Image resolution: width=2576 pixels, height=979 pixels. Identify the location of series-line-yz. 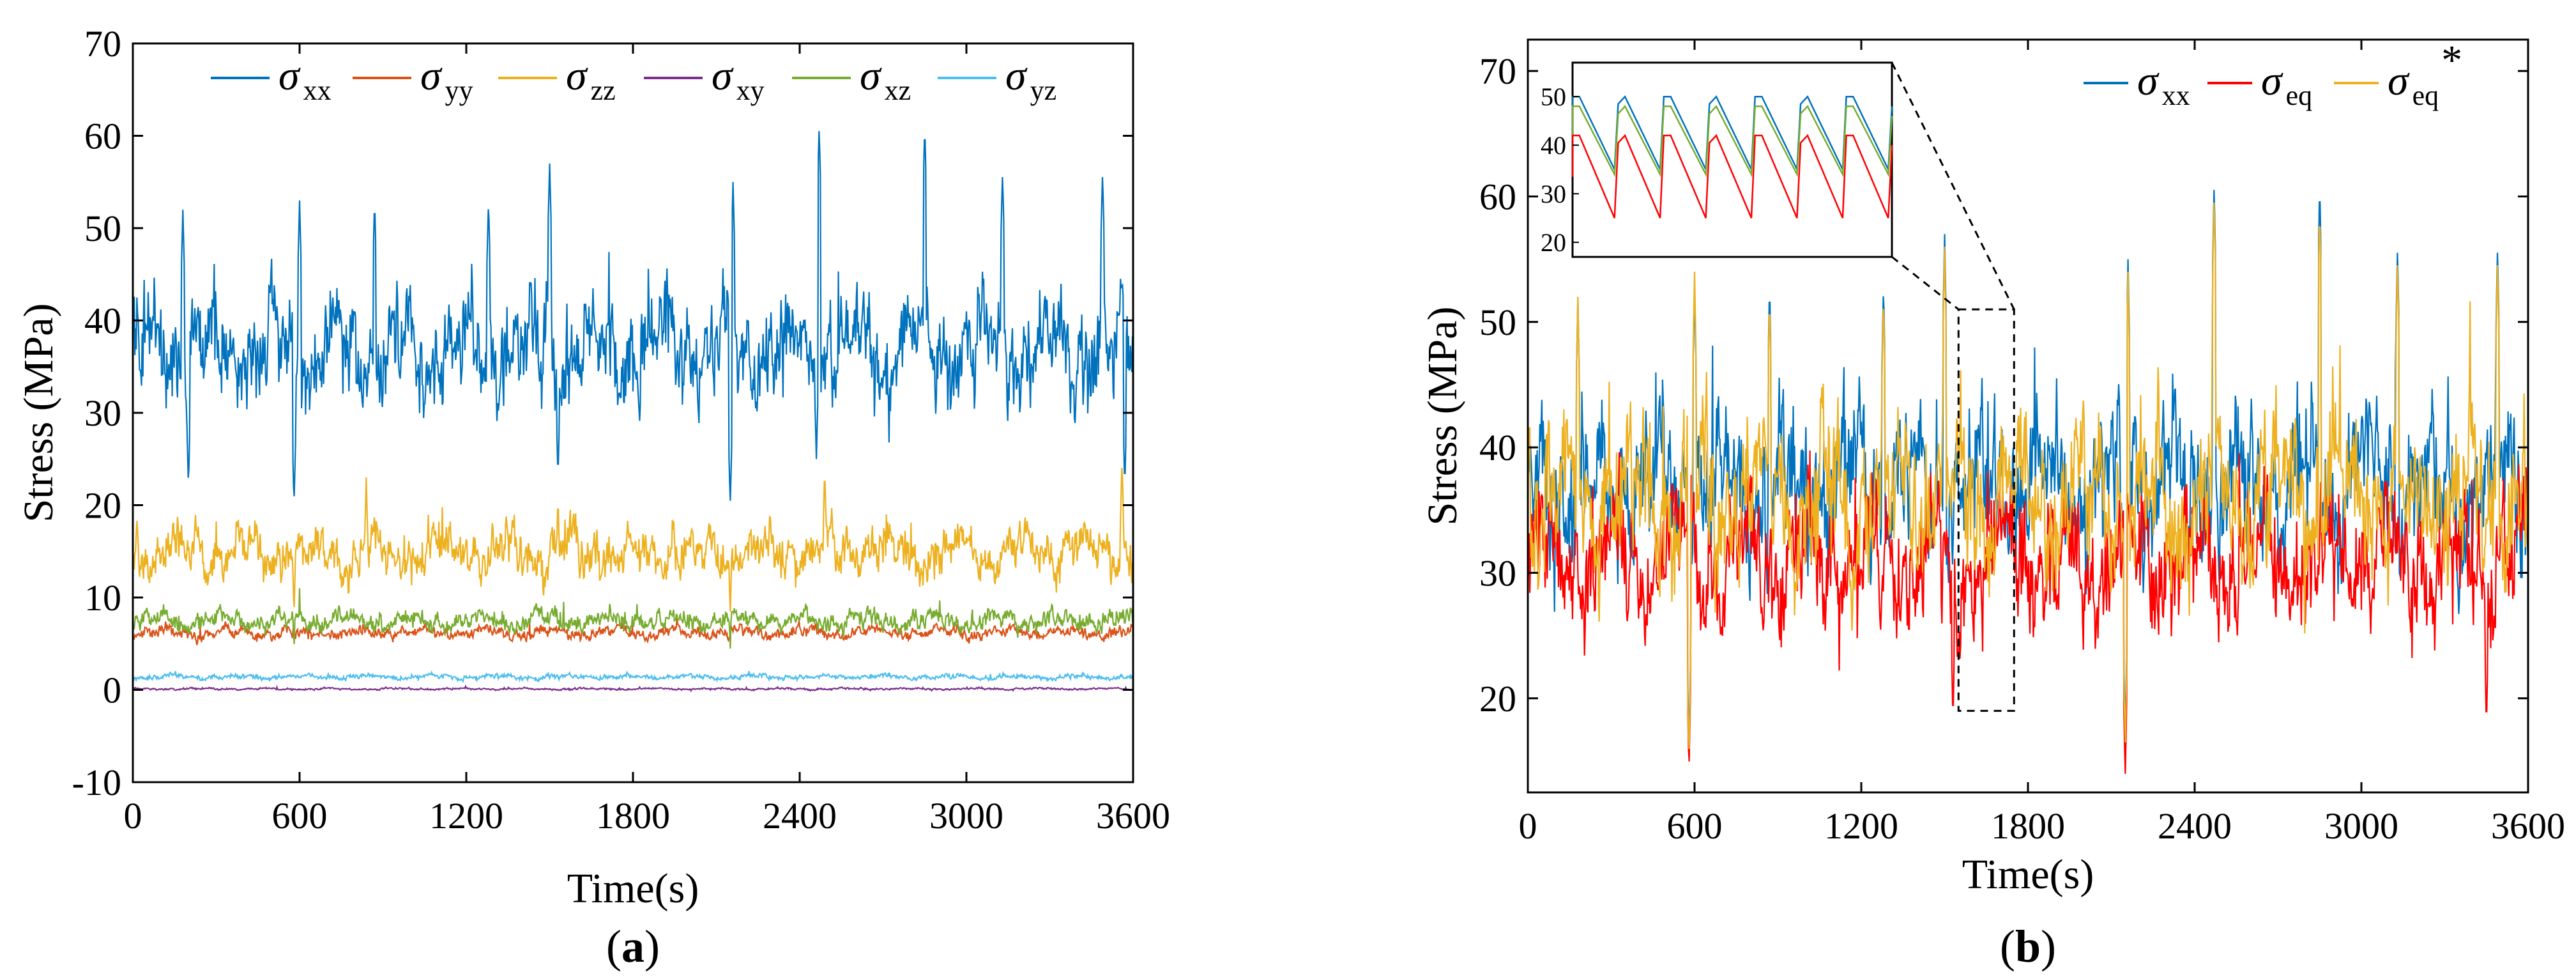
(633, 676).